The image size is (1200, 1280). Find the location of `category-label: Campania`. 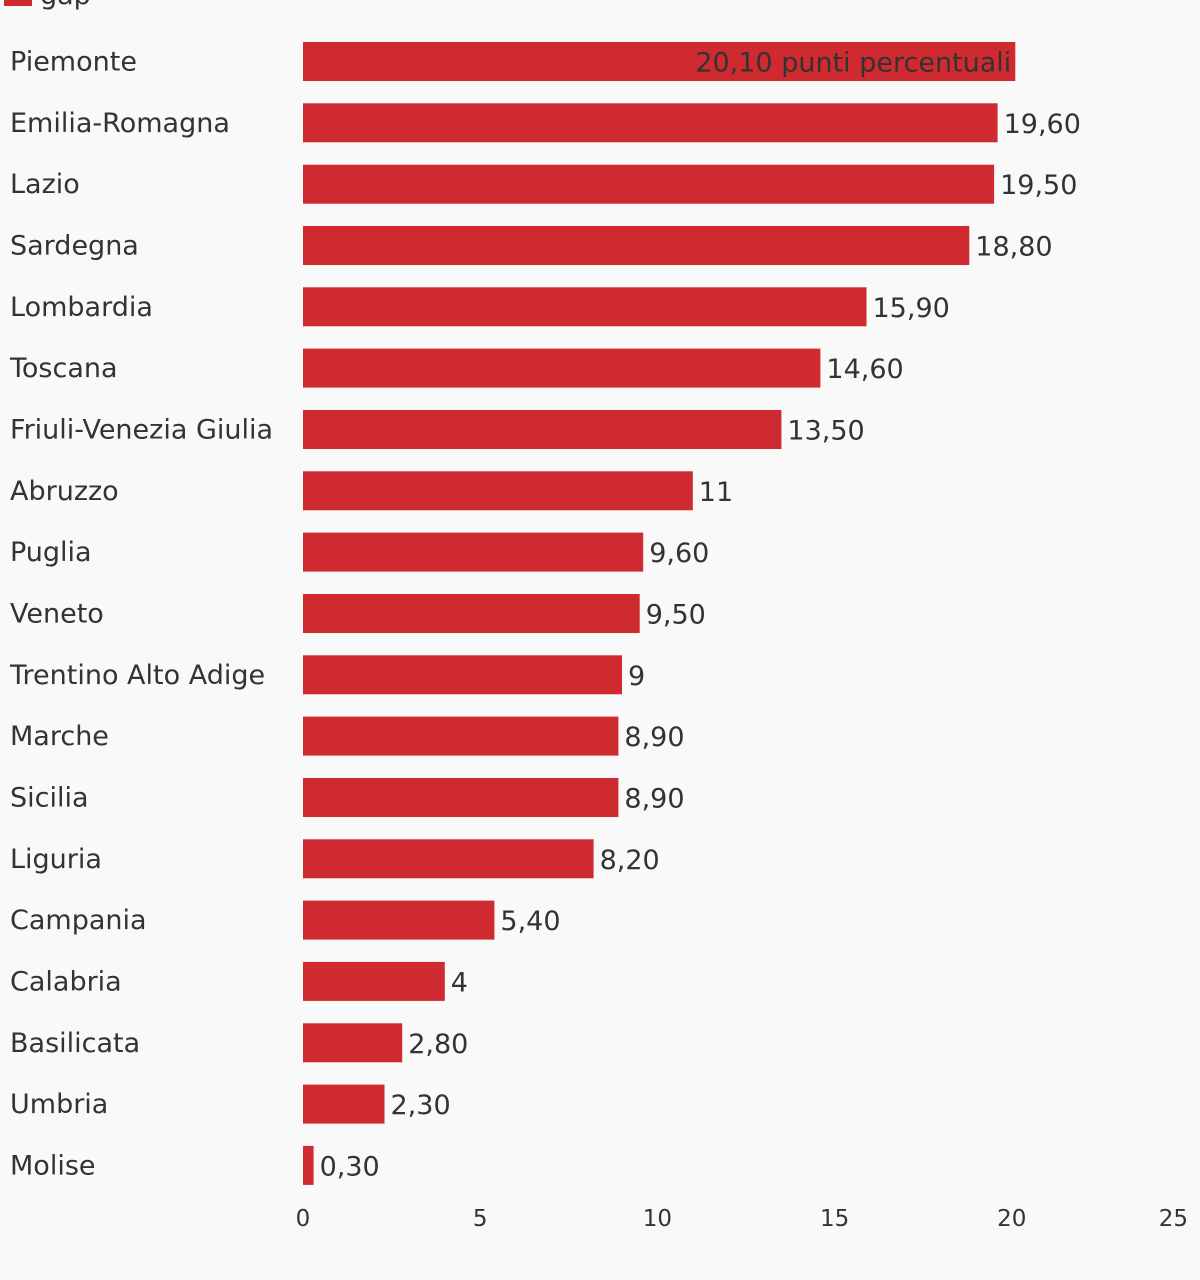

category-label: Campania is located at coordinates (78, 920).